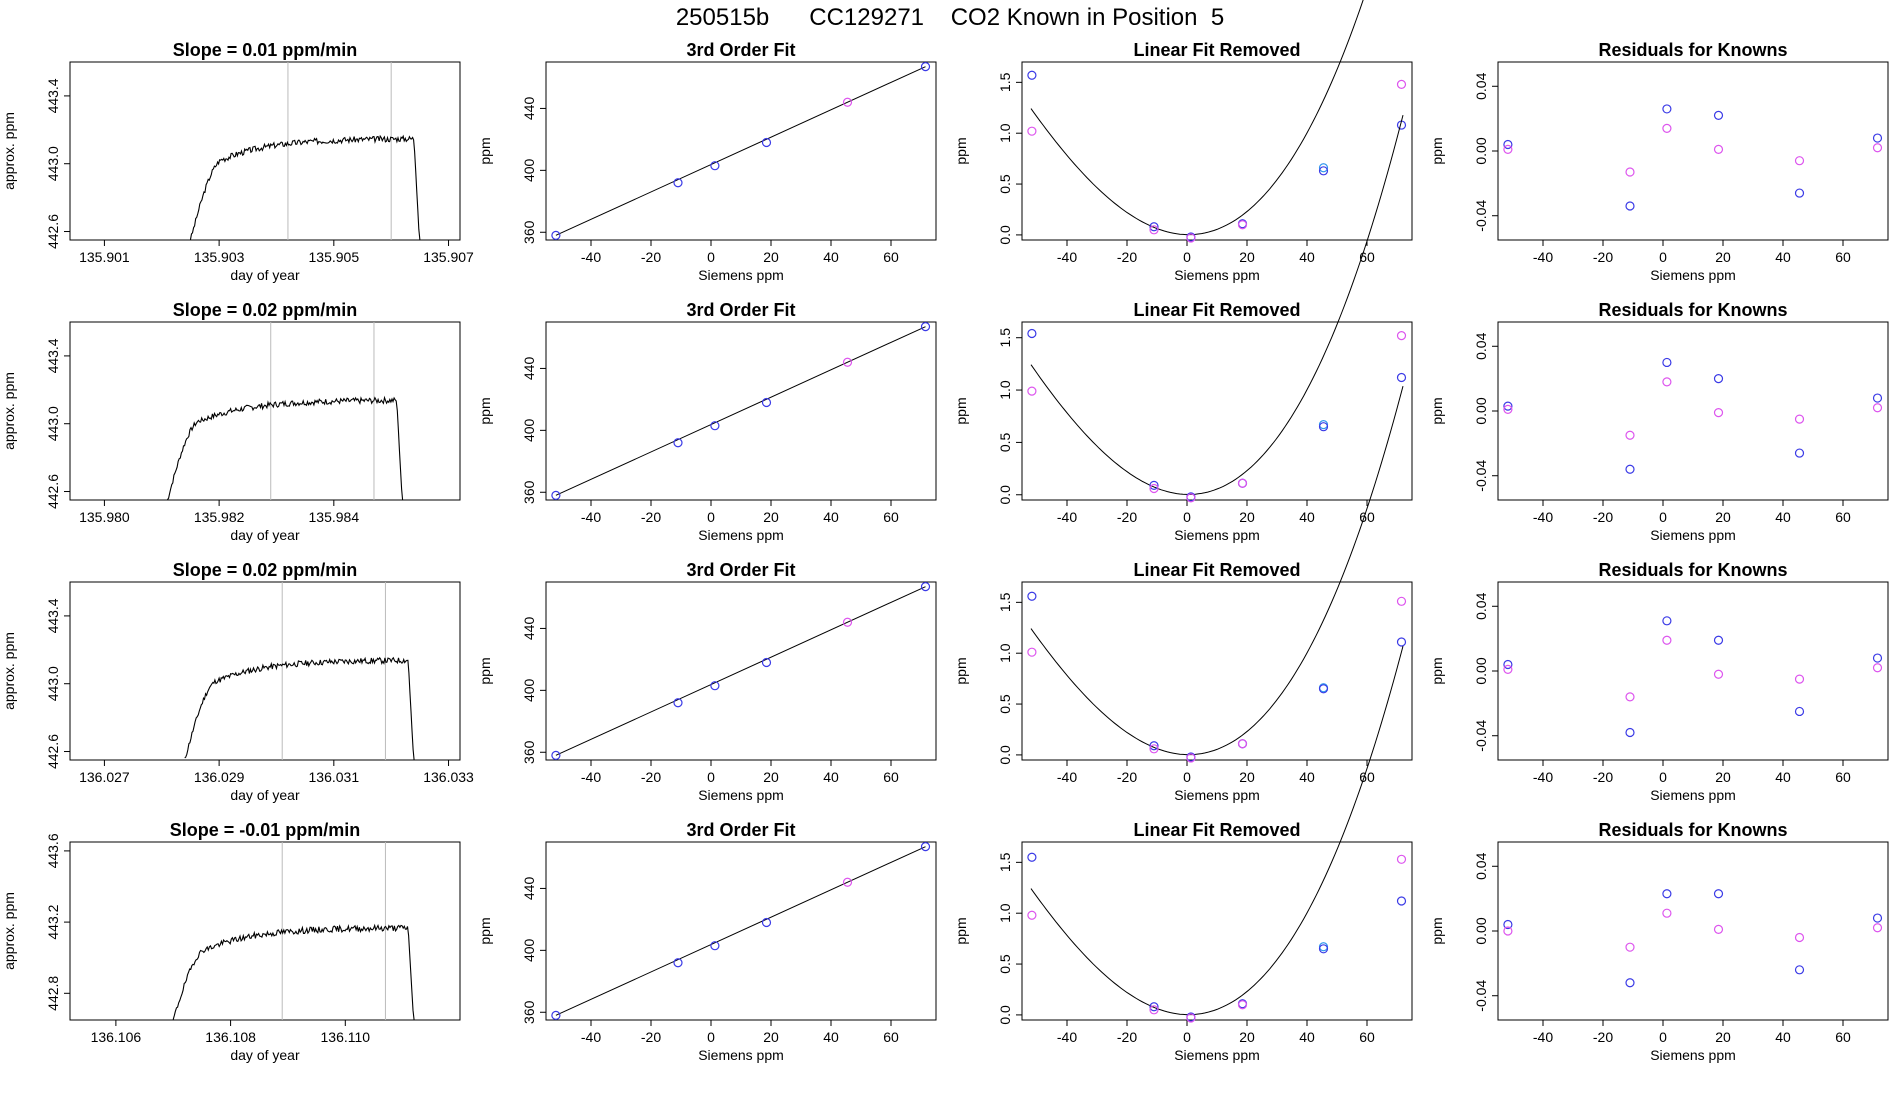  I want to click on y-tick-label: 0.04, so click(1481, 865).